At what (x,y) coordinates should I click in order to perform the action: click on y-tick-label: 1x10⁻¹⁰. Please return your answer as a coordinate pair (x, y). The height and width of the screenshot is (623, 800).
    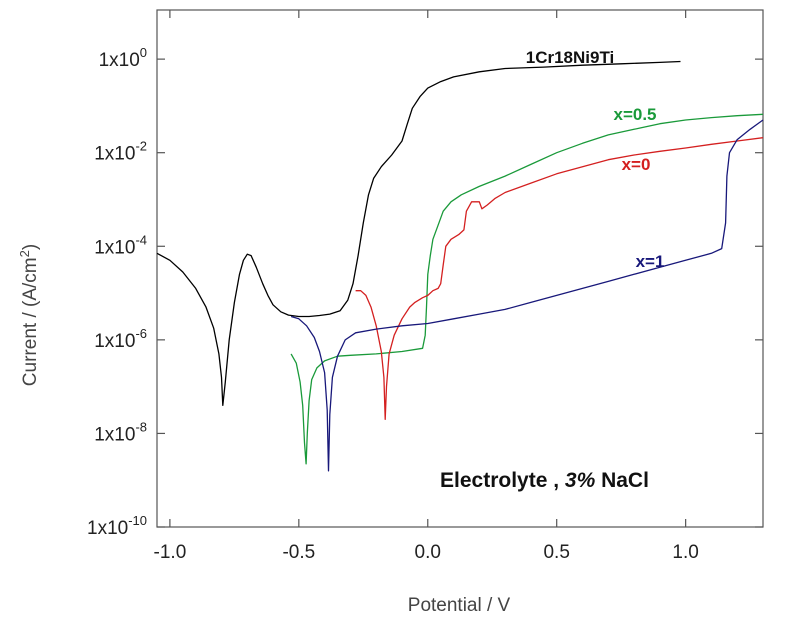
    Looking at the image, I should click on (117, 526).